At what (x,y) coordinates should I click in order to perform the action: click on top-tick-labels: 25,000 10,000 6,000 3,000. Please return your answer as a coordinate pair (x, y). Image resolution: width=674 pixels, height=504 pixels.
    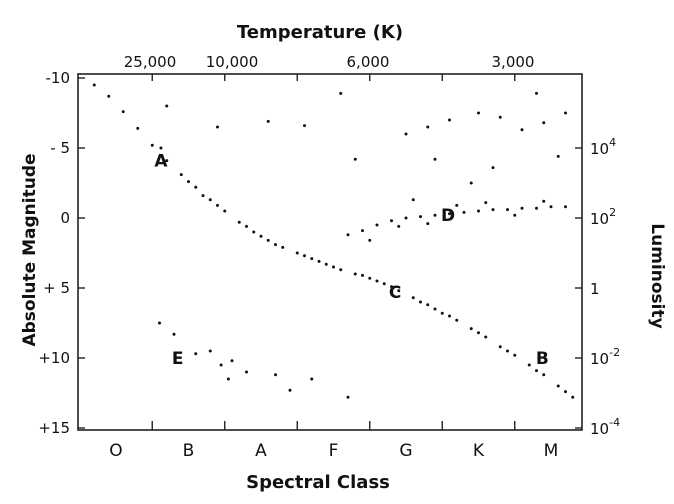
    Looking at the image, I should click on (329, 62).